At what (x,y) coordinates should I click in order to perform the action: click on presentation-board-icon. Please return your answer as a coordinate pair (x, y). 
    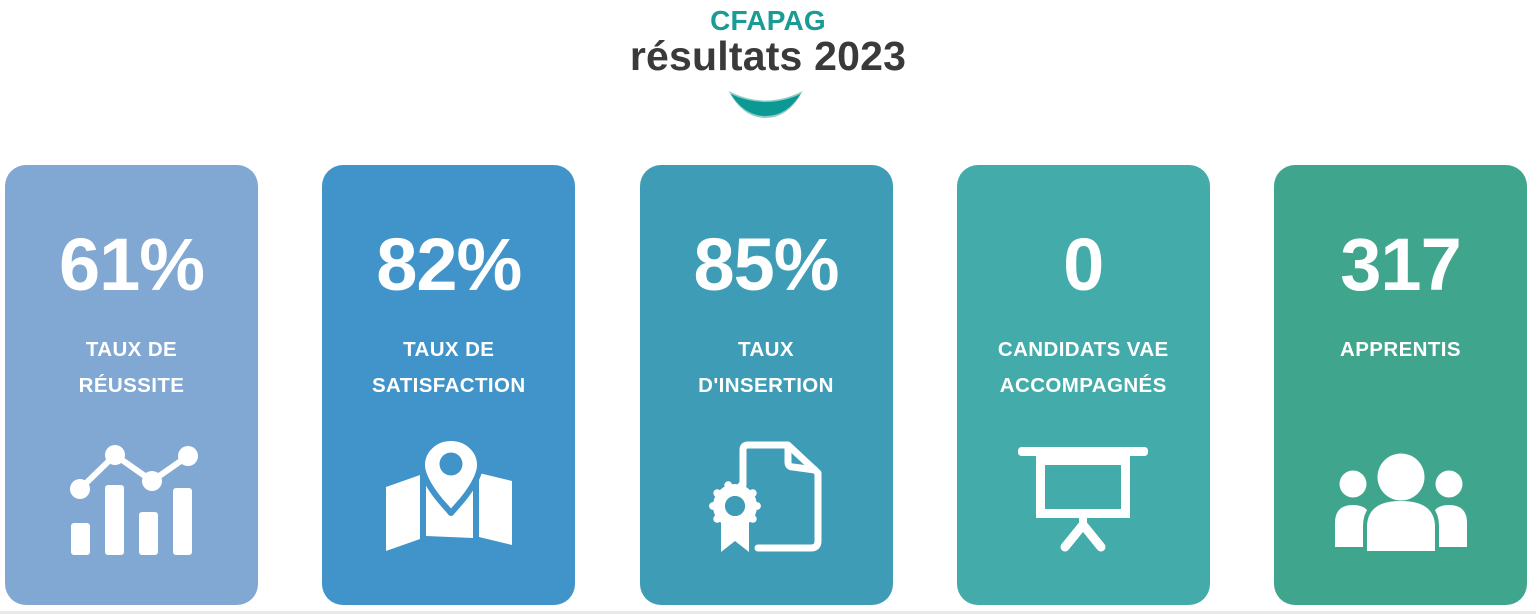
    Looking at the image, I should click on (1083, 490).